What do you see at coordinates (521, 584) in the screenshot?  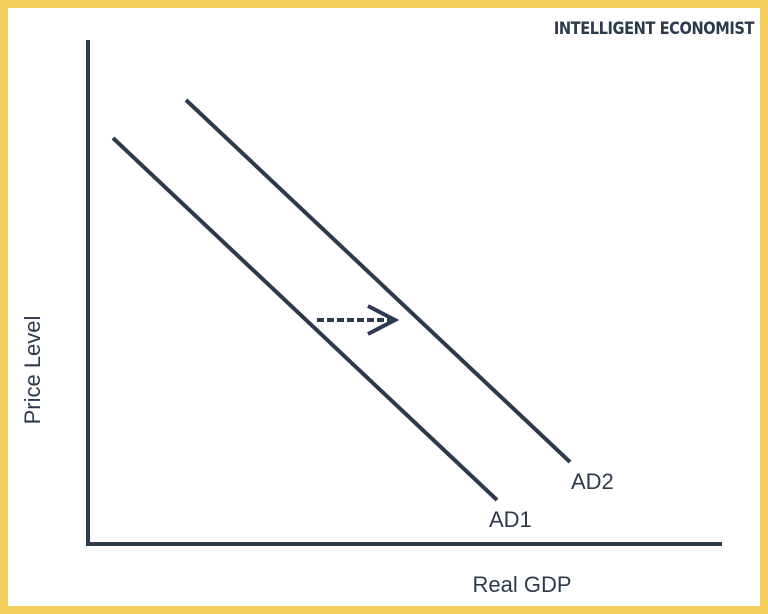 I see `x-axis-label: Real GDP` at bounding box center [521, 584].